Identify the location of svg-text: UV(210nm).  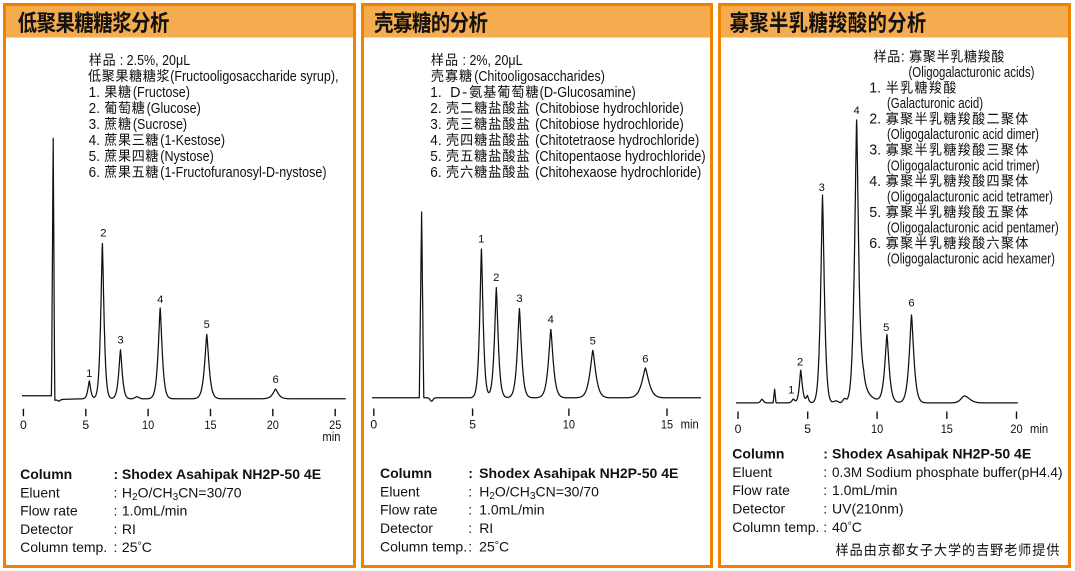
(868, 509).